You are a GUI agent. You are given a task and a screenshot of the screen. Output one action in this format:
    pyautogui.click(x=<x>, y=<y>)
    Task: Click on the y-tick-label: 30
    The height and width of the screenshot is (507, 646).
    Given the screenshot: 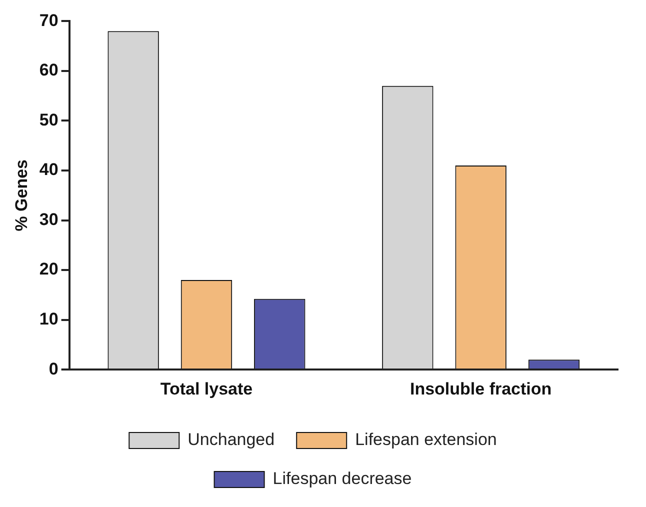 What is the action you would take?
    pyautogui.click(x=48, y=219)
    